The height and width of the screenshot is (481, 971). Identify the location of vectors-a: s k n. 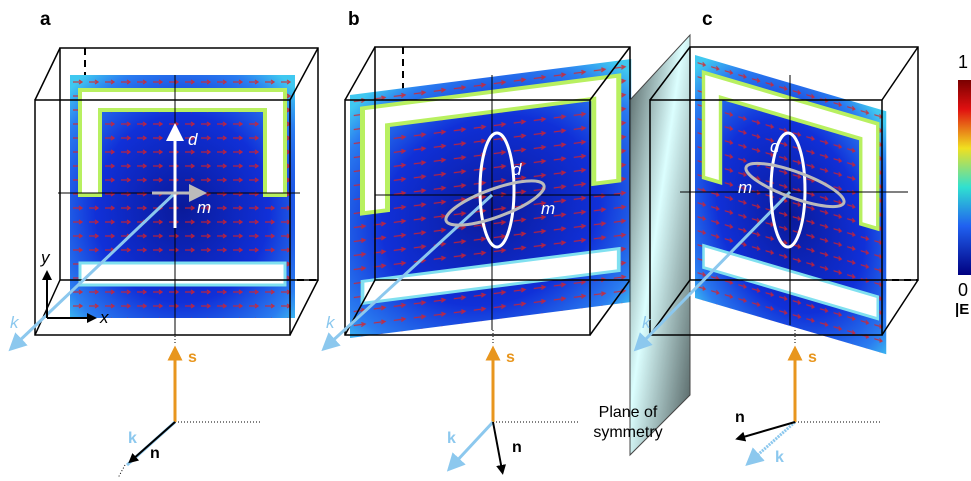
(188, 404).